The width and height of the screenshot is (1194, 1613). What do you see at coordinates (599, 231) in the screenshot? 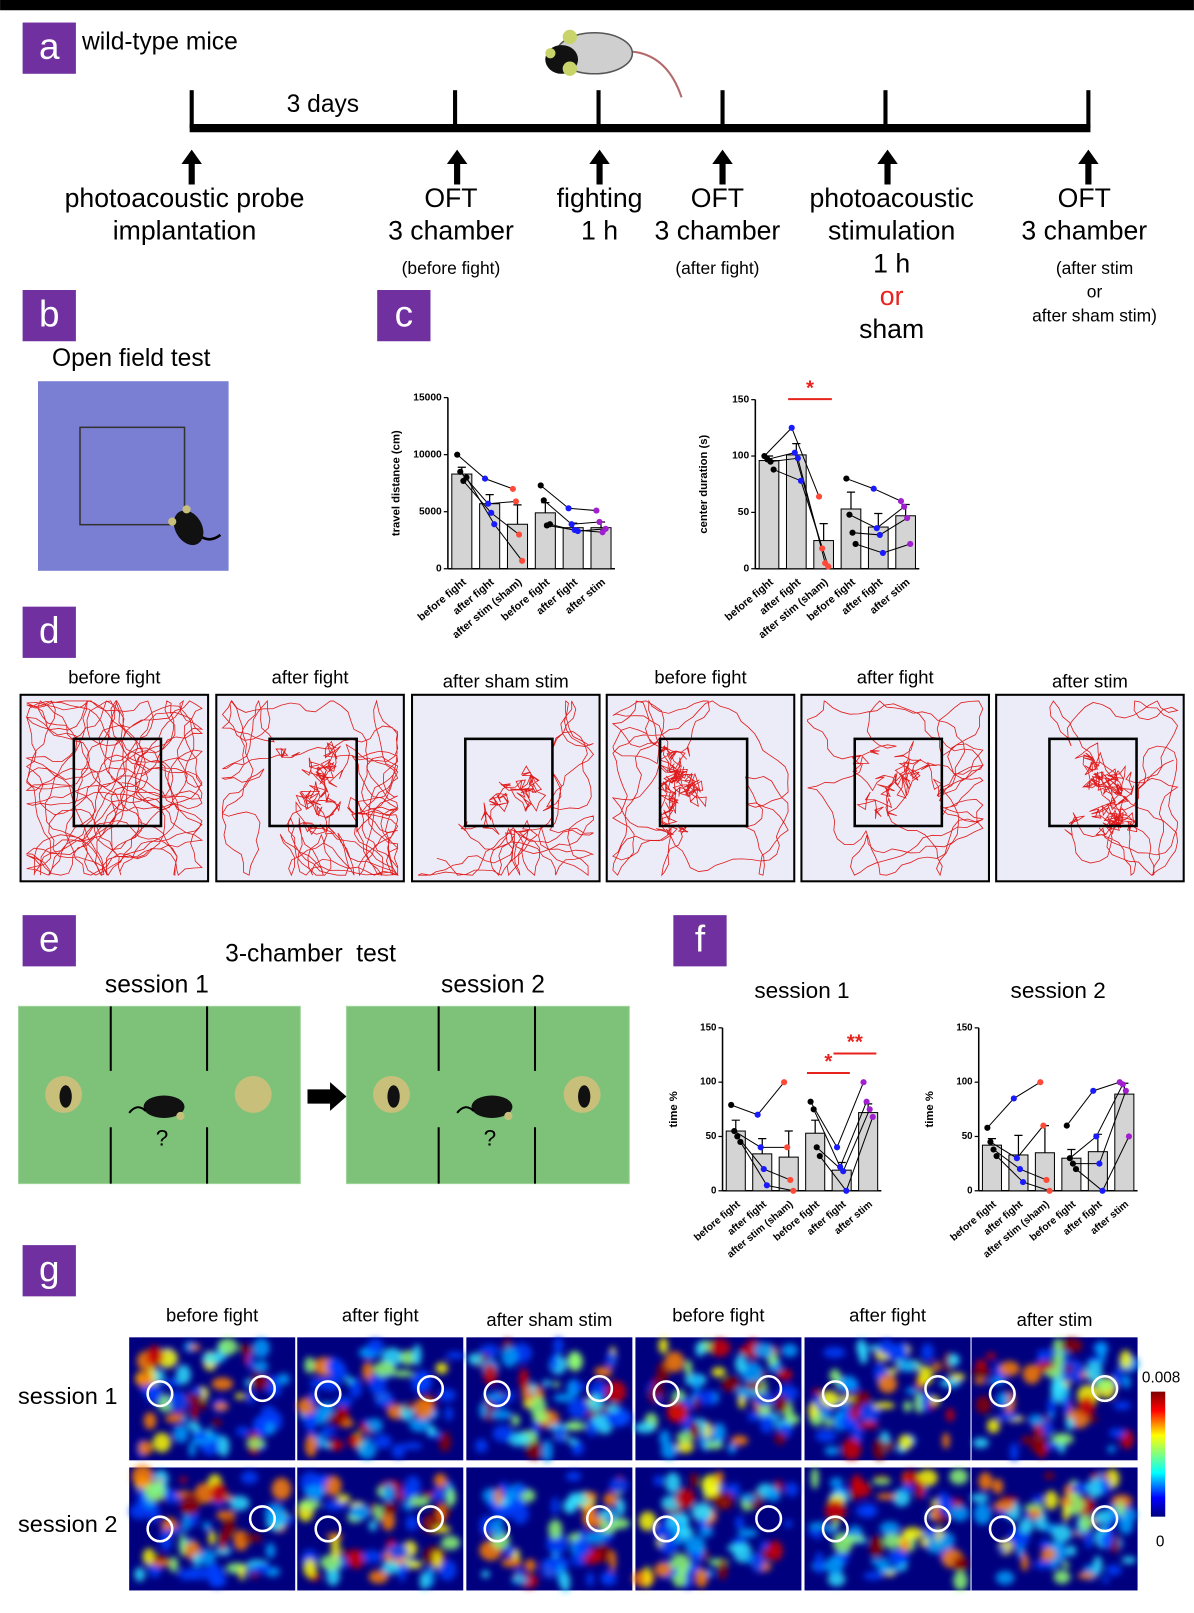
I see `event-label: 1 h` at bounding box center [599, 231].